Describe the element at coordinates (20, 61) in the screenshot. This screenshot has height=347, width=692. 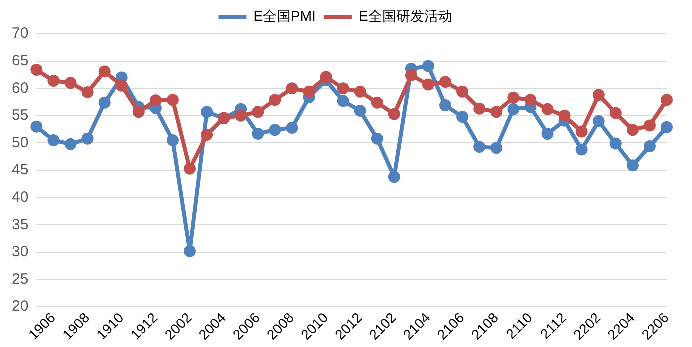
I see `y-tick-label: 65` at that location.